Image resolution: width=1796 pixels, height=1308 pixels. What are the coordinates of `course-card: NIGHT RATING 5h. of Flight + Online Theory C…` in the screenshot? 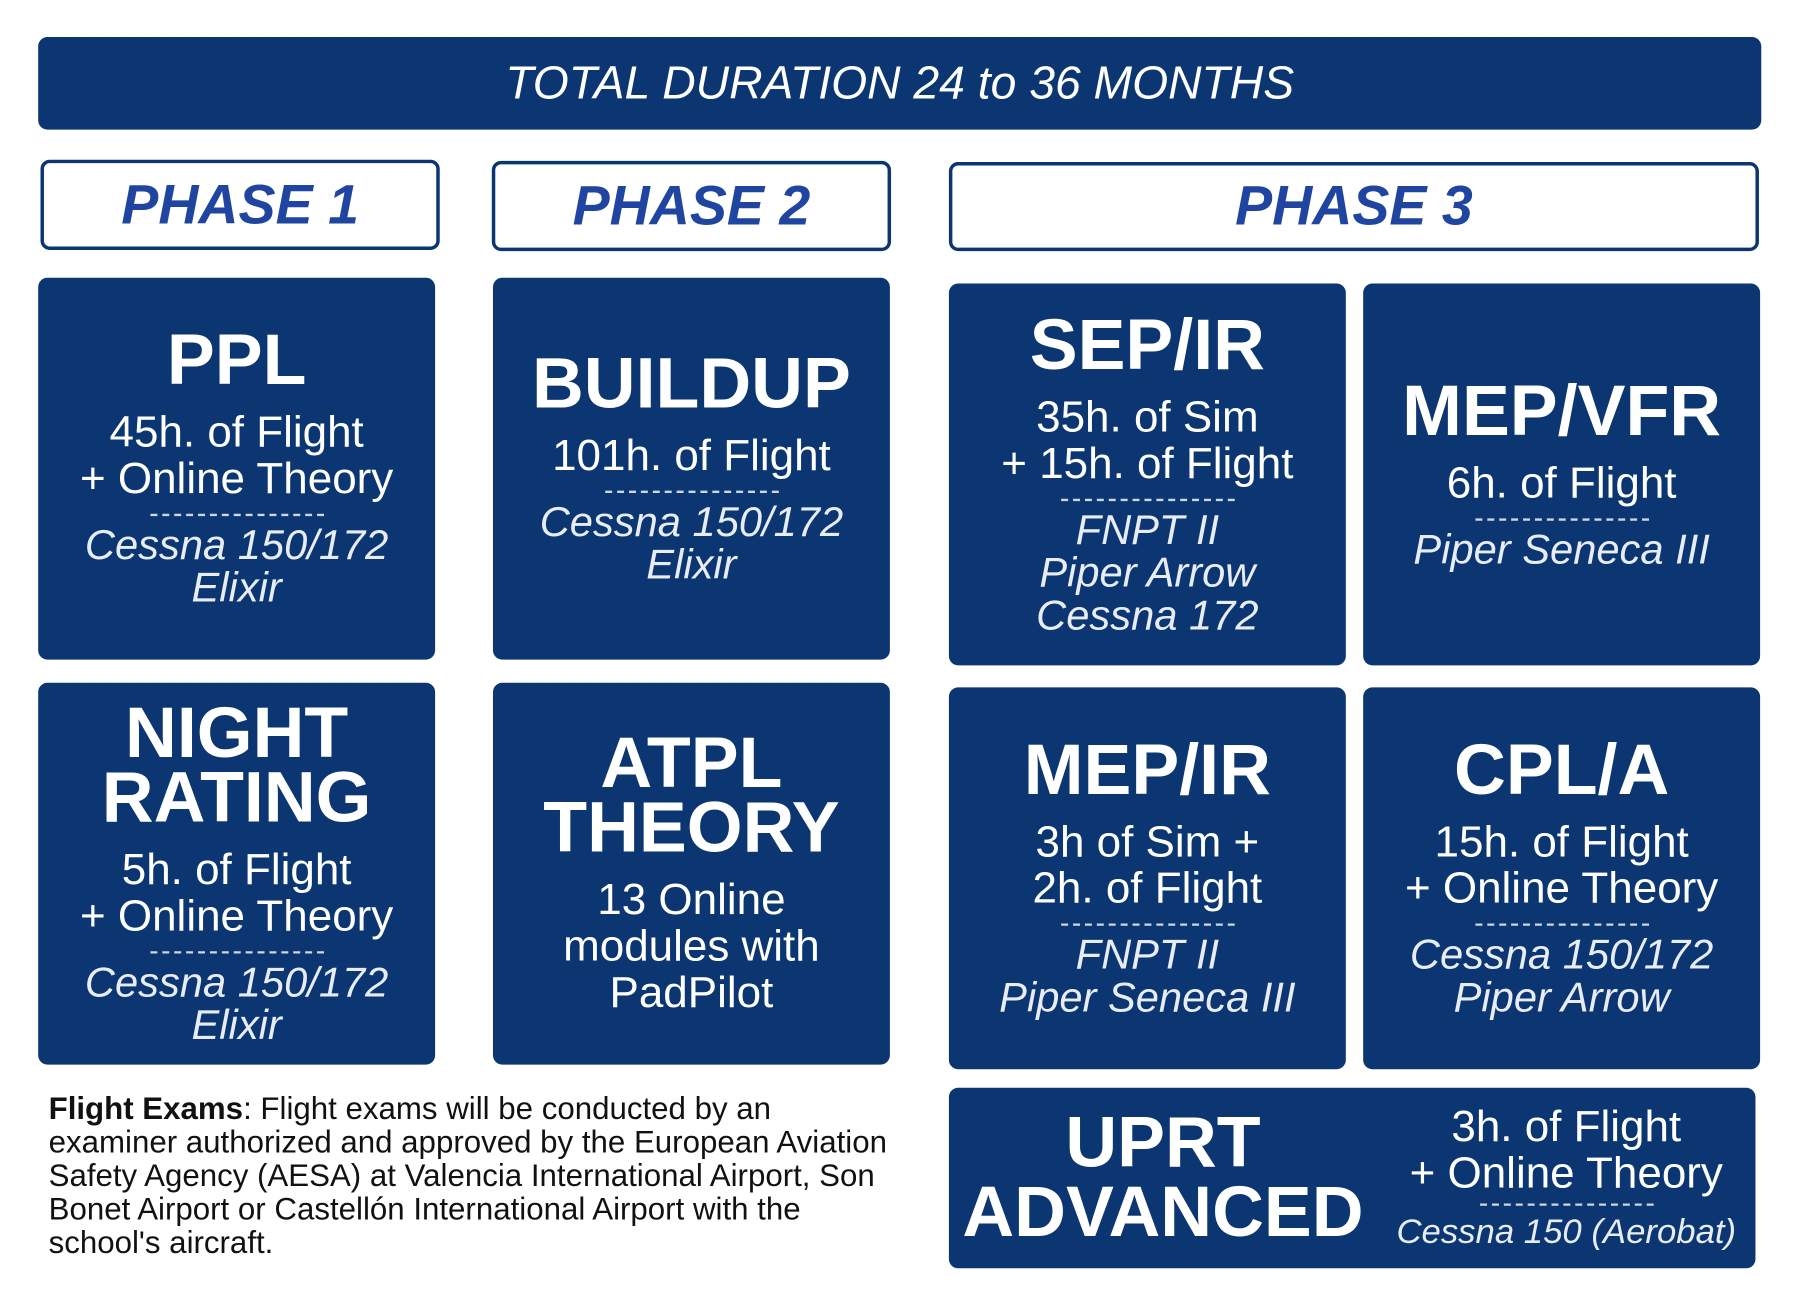 It's located at (237, 873).